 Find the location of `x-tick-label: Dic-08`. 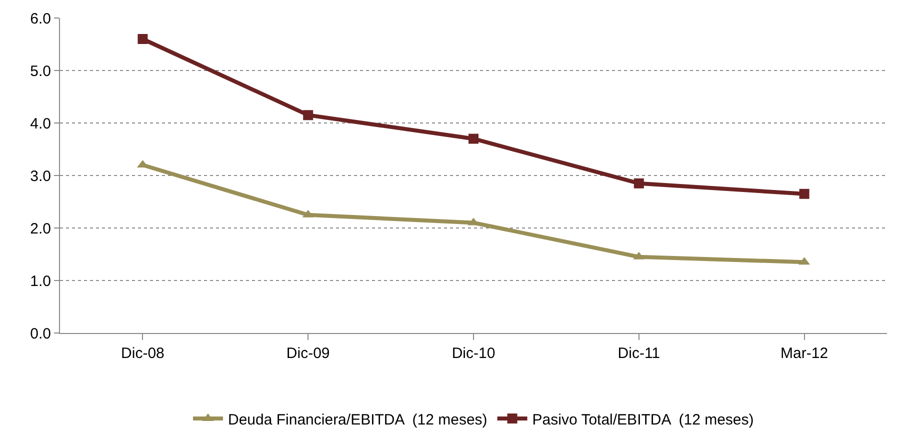

x-tick-label: Dic-08 is located at coordinates (142, 353).